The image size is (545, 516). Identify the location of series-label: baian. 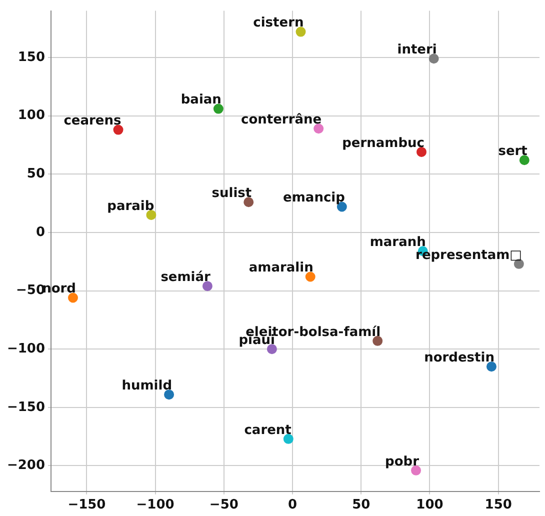
(201, 100).